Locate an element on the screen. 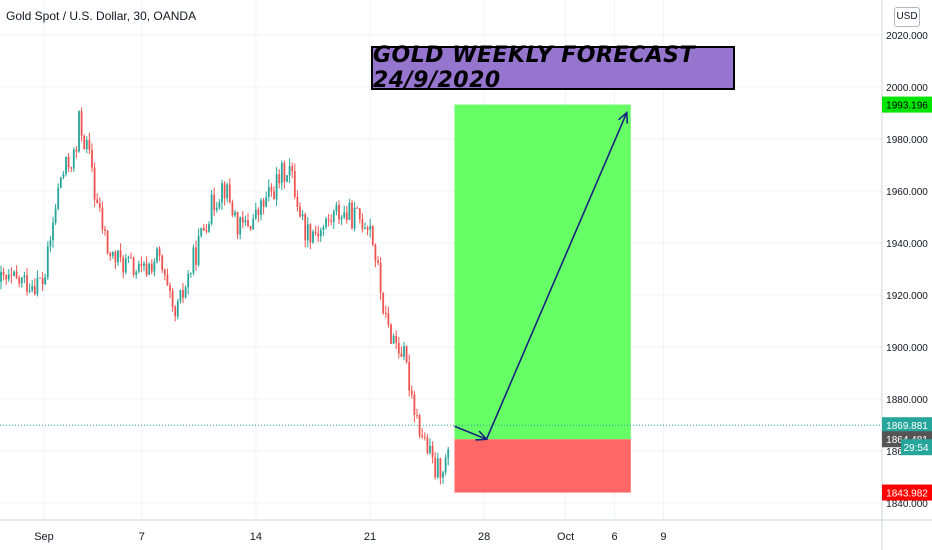  price-tick-label: 1880.000 is located at coordinates (907, 400).